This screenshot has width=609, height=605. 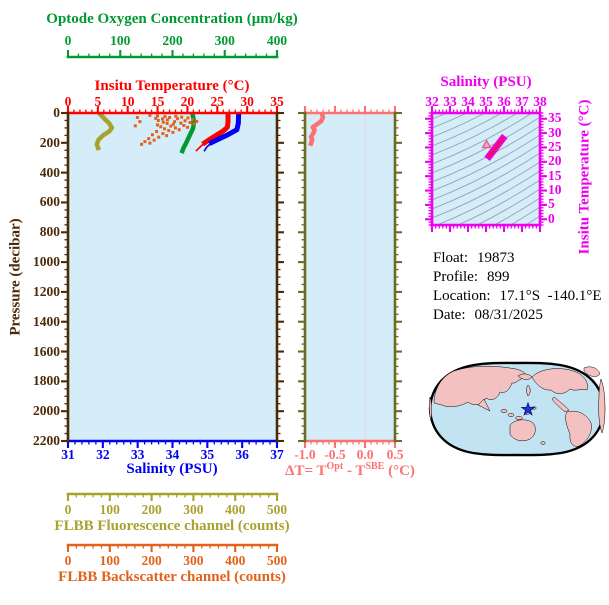 I want to click on delta-t-title-sup-opt: Opt, so click(x=335, y=466).